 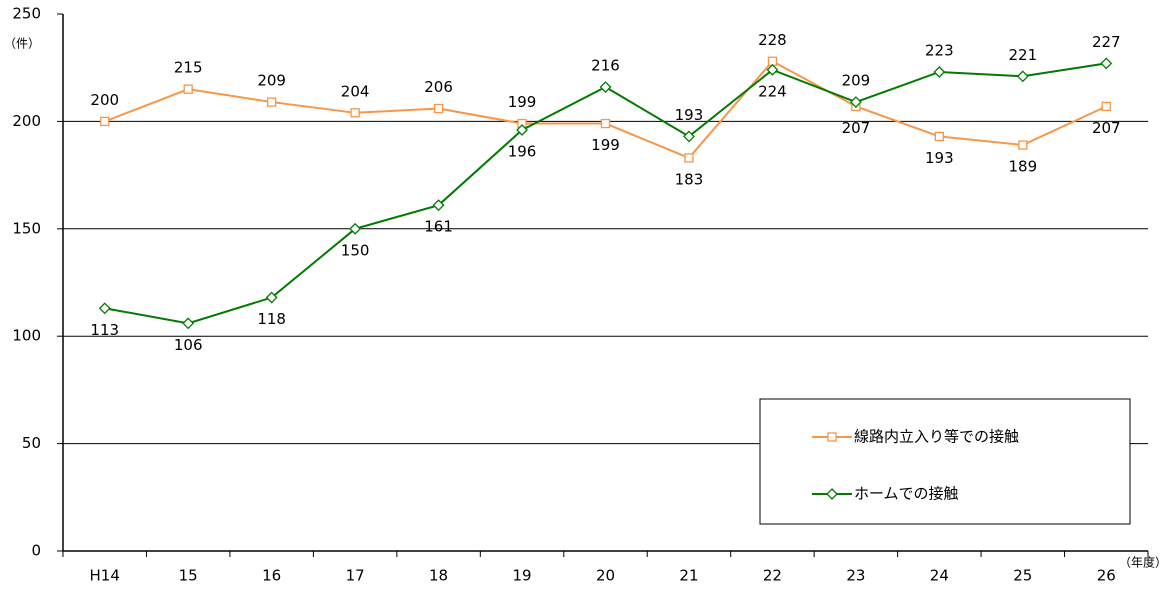 I want to click on y-tick-label: 200, so click(x=26, y=121).